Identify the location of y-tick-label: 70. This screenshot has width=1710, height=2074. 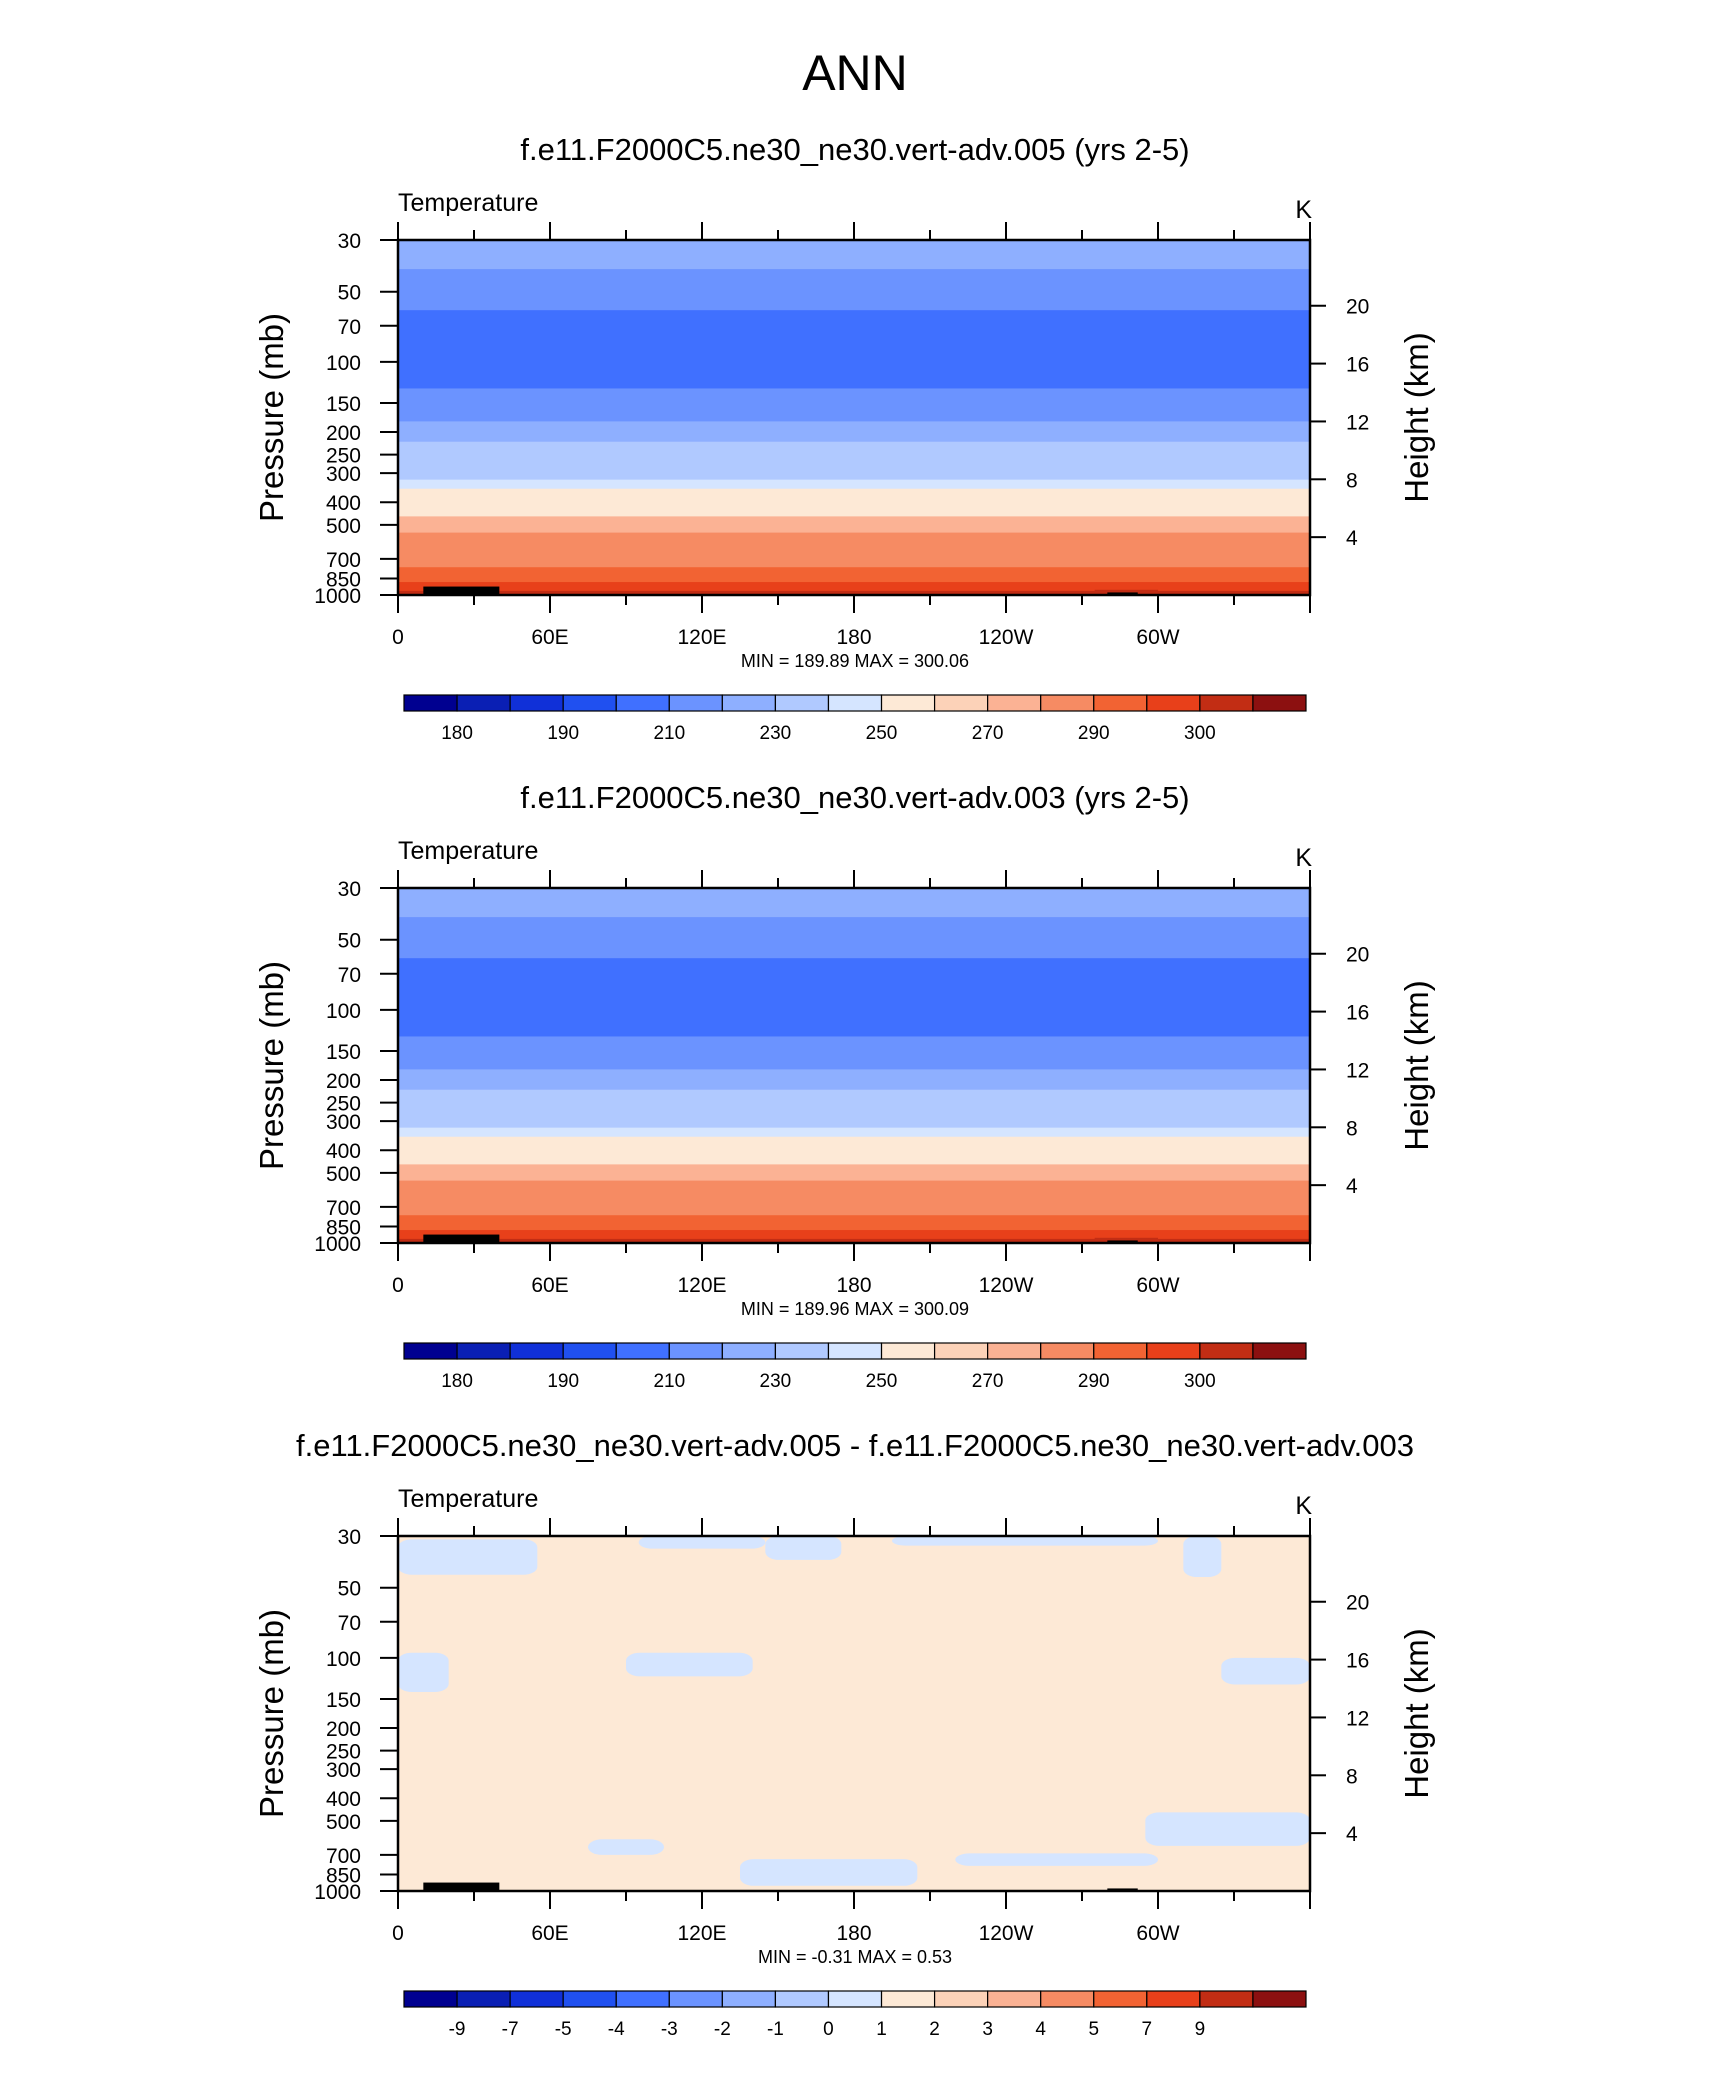
(349, 1623).